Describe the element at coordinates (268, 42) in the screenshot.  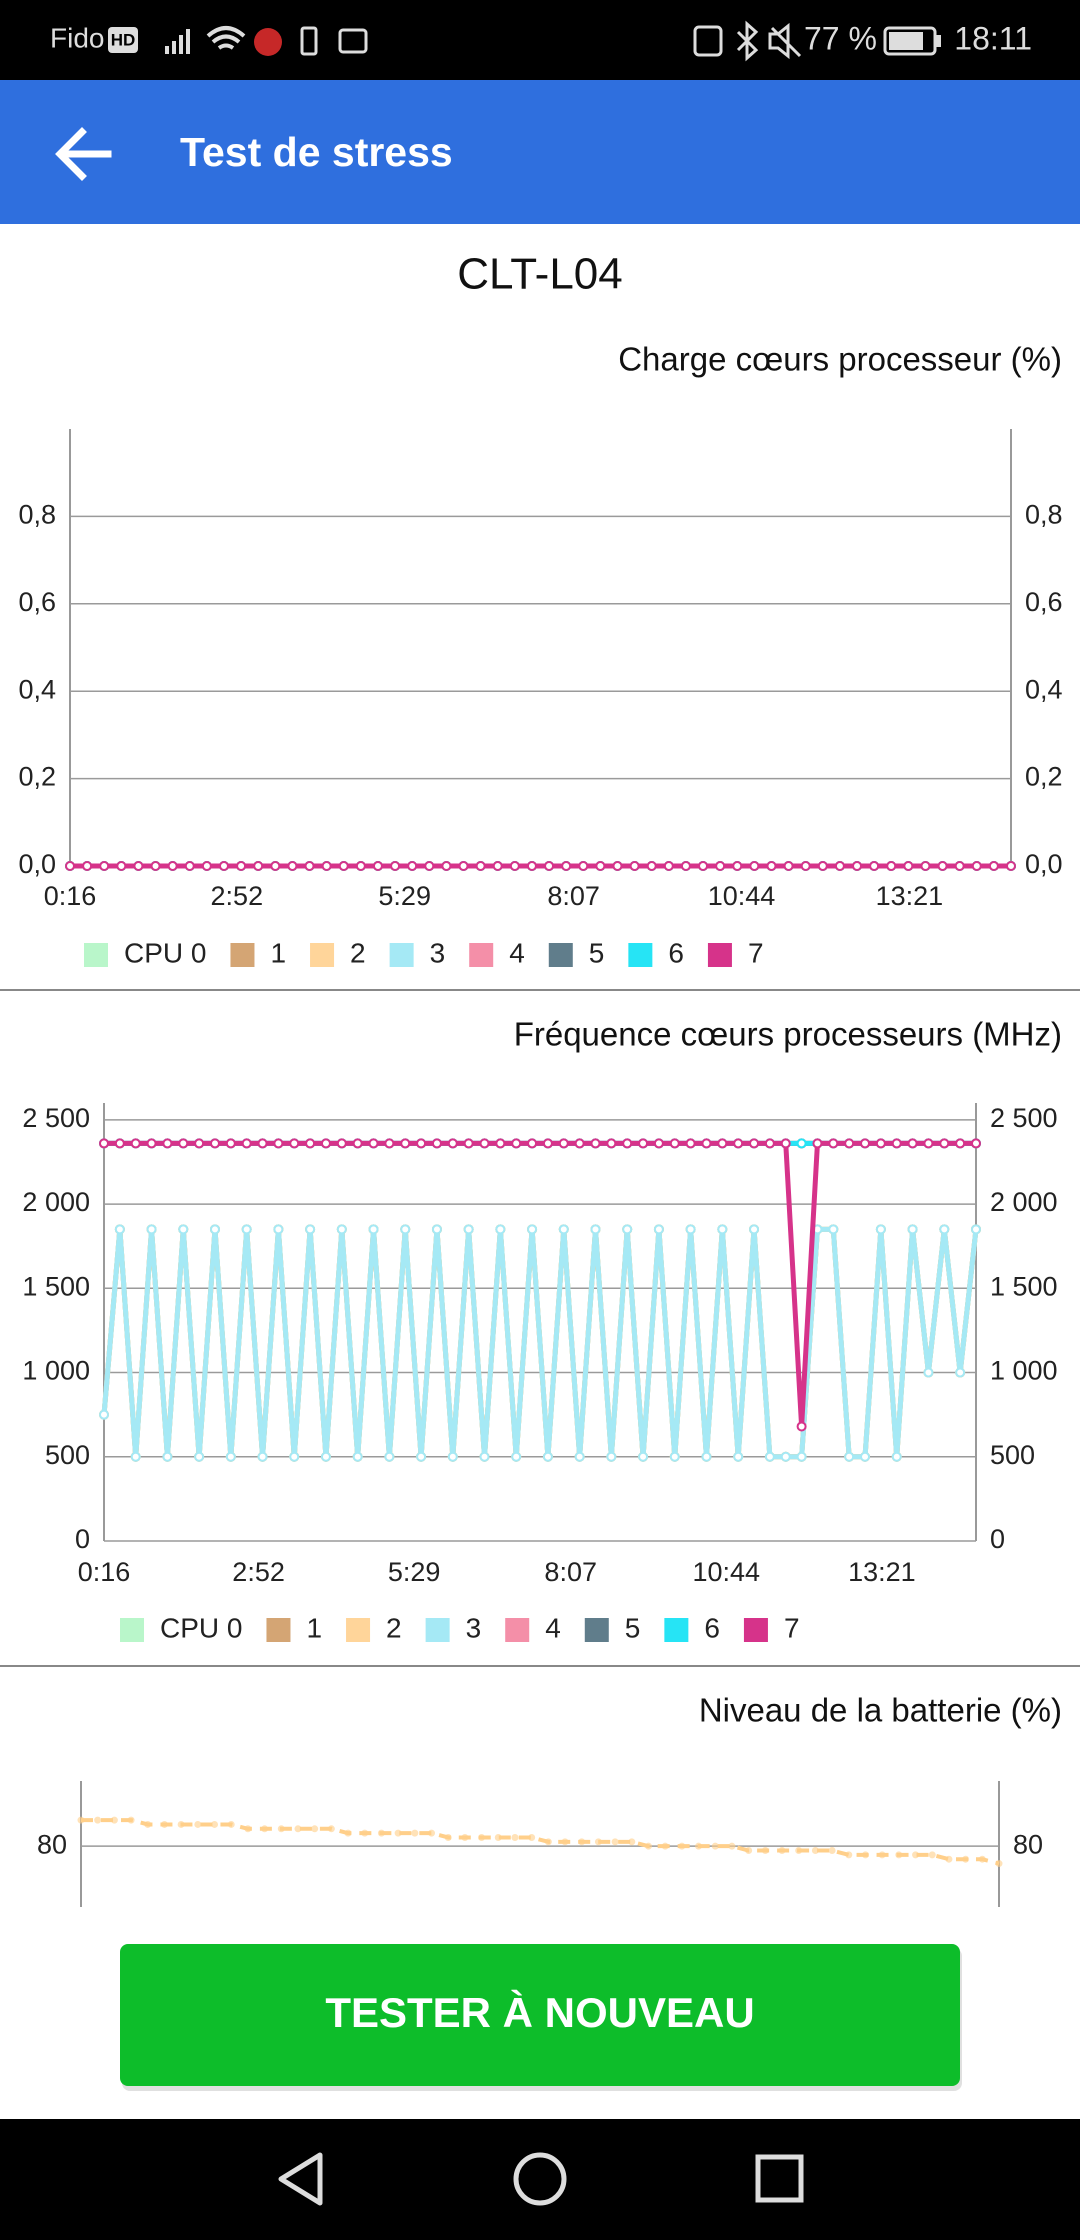
I see `app-icon` at that location.